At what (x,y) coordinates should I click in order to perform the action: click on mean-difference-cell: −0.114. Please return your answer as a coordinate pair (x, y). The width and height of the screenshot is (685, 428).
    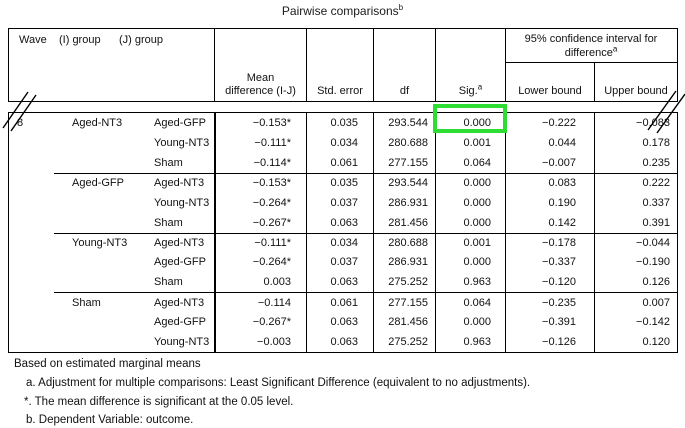
    Looking at the image, I should click on (260, 302).